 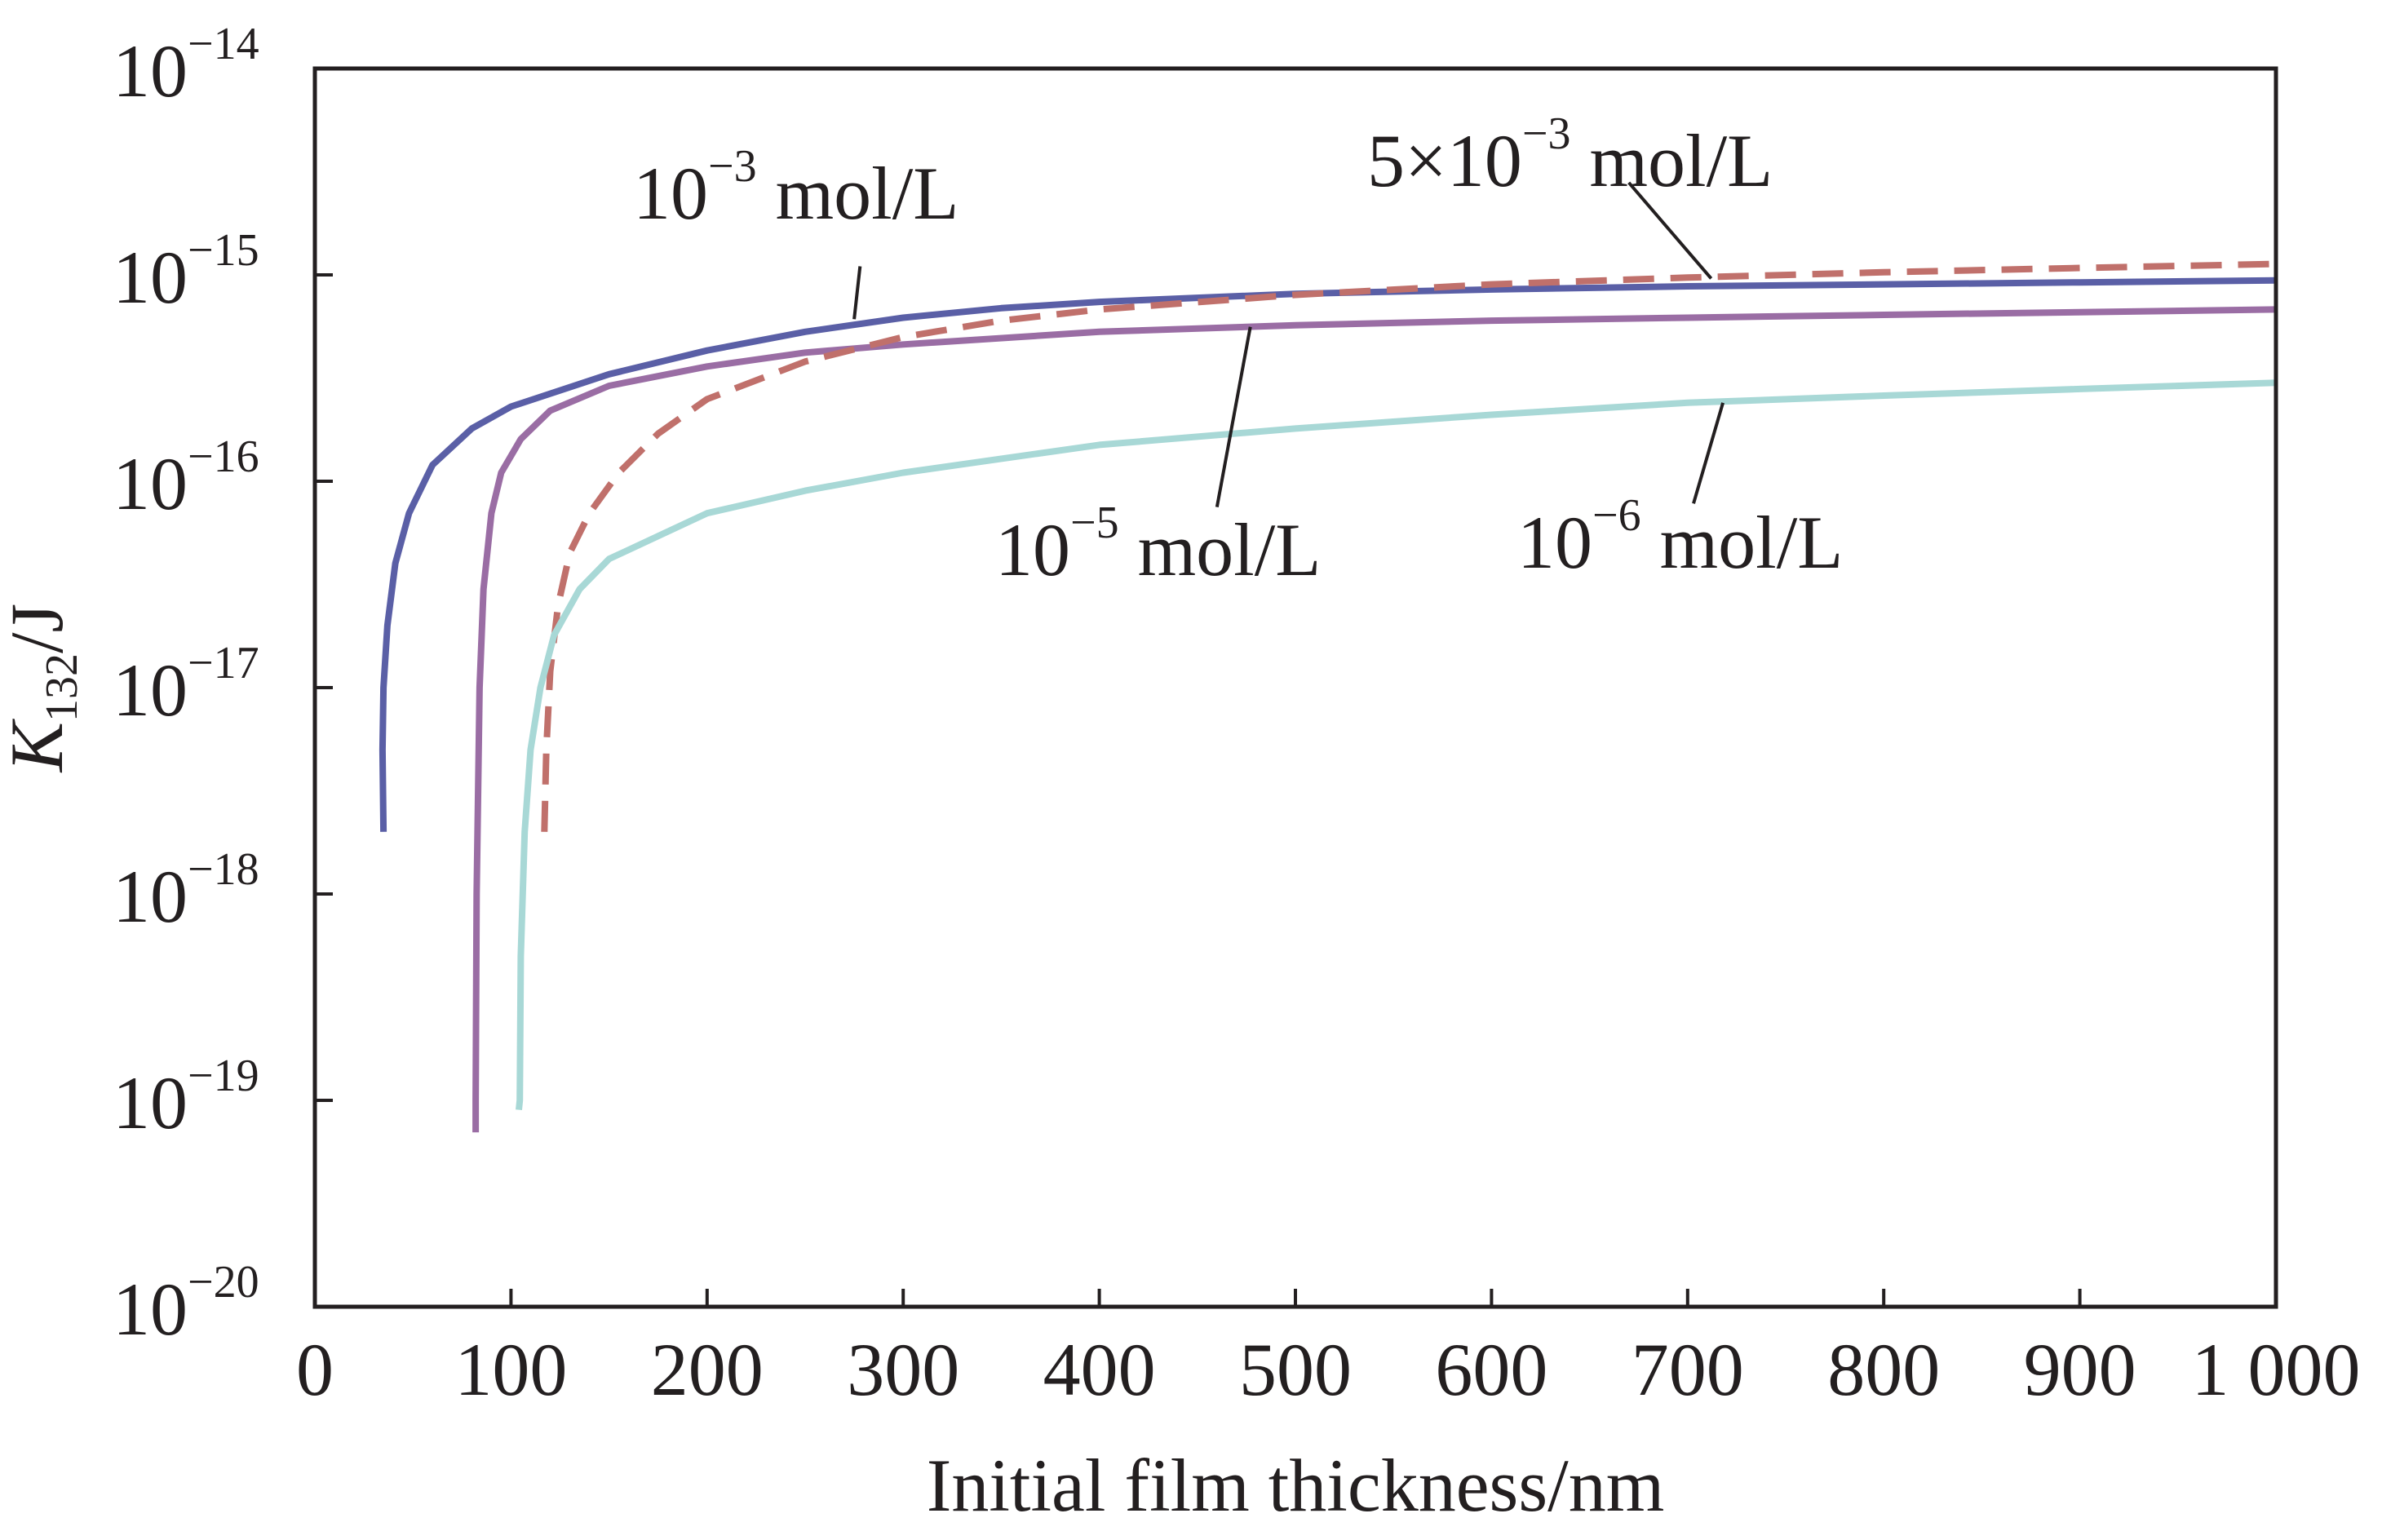 I want to click on series-label-1: 10−3 mol/L, so click(x=796, y=188).